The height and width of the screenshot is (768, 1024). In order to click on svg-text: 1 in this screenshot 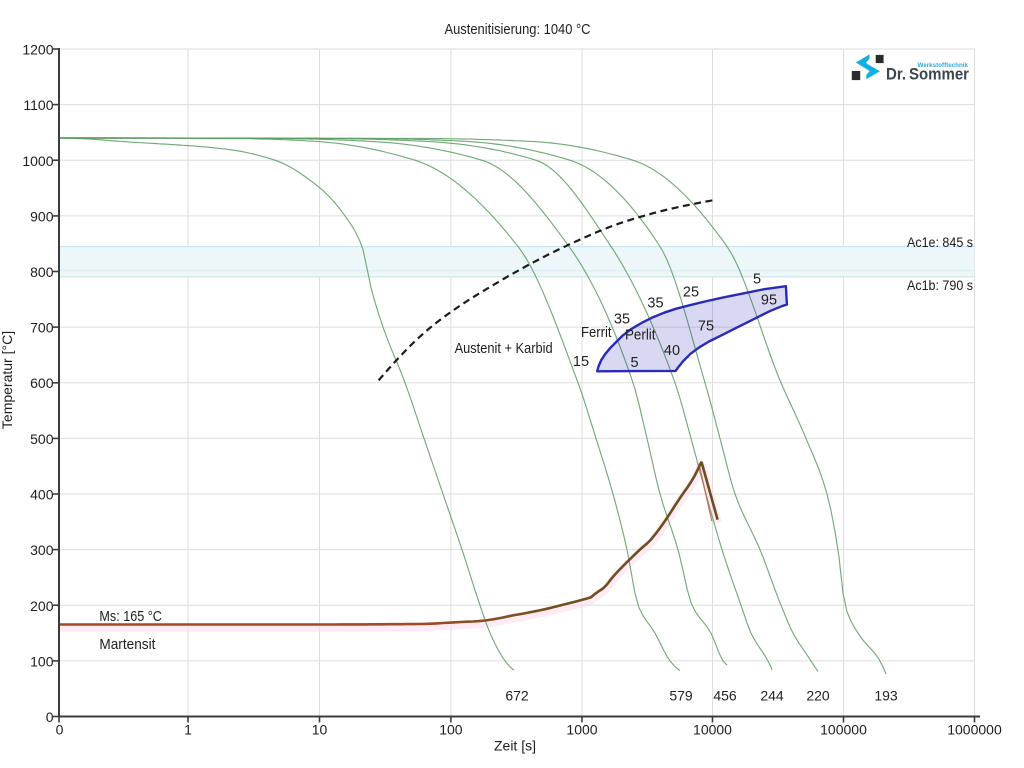, I will do `click(188, 730)`.